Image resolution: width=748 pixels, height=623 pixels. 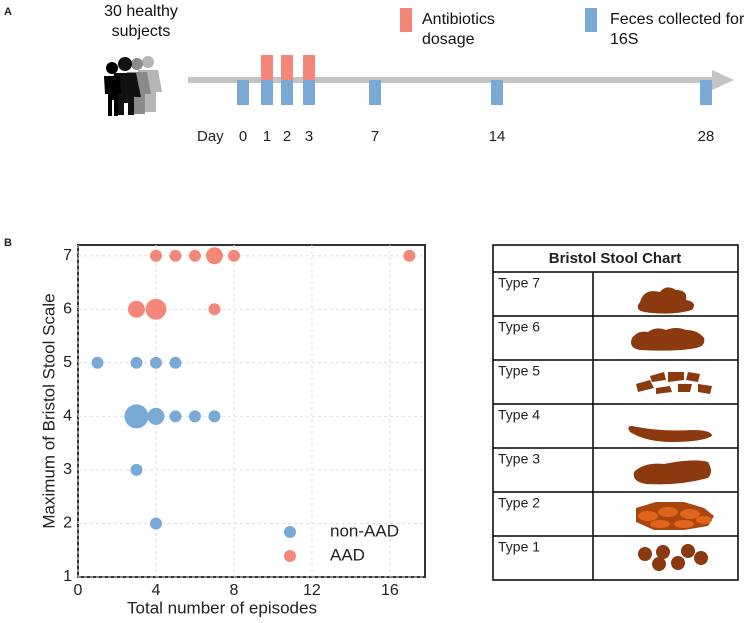 I want to click on y-tick-label: 3, so click(x=67, y=469).